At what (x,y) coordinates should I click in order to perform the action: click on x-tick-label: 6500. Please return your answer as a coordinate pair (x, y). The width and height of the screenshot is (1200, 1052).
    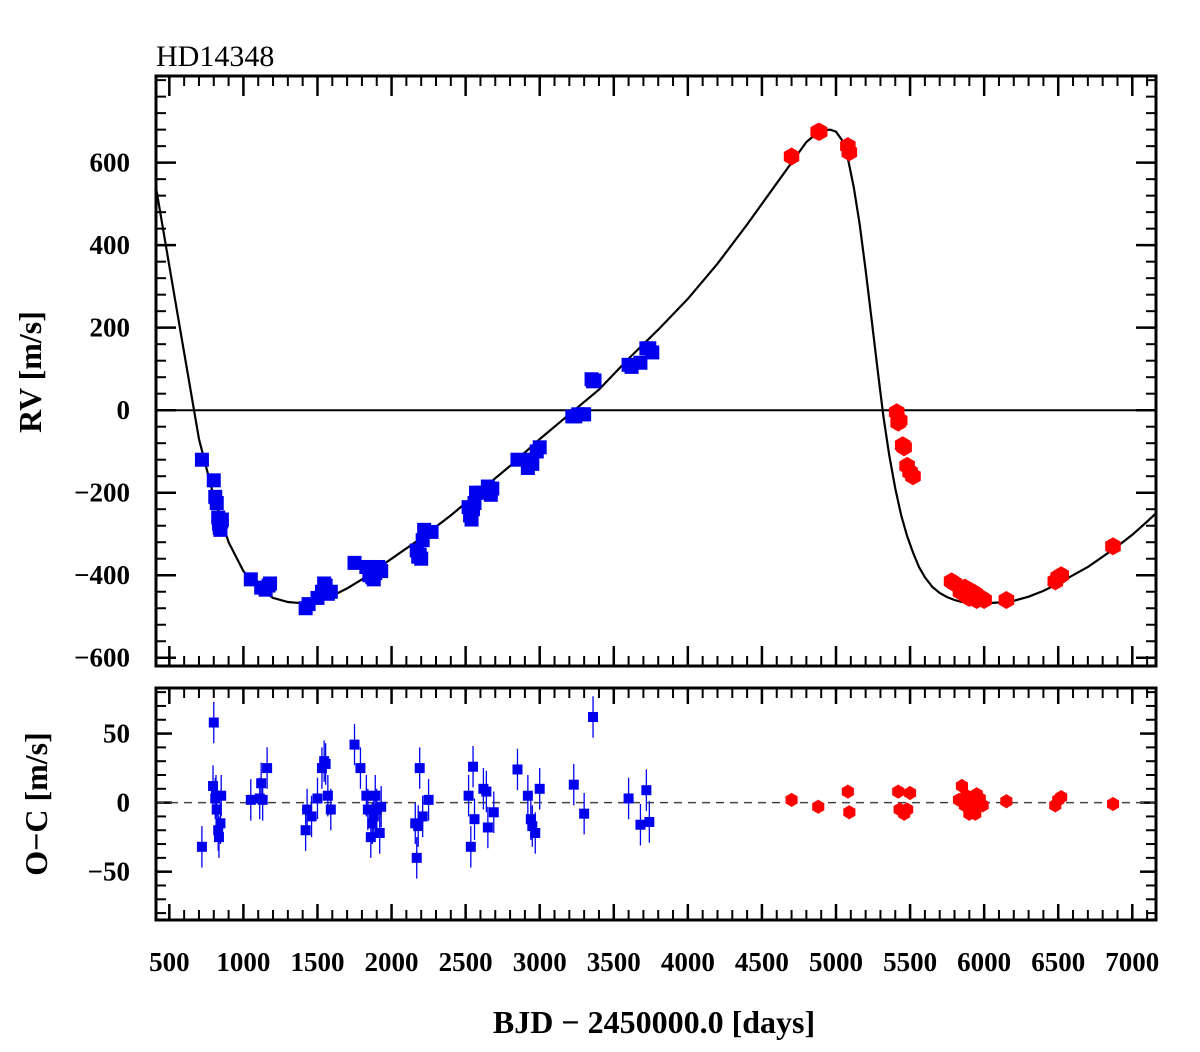
    Looking at the image, I should click on (1058, 962).